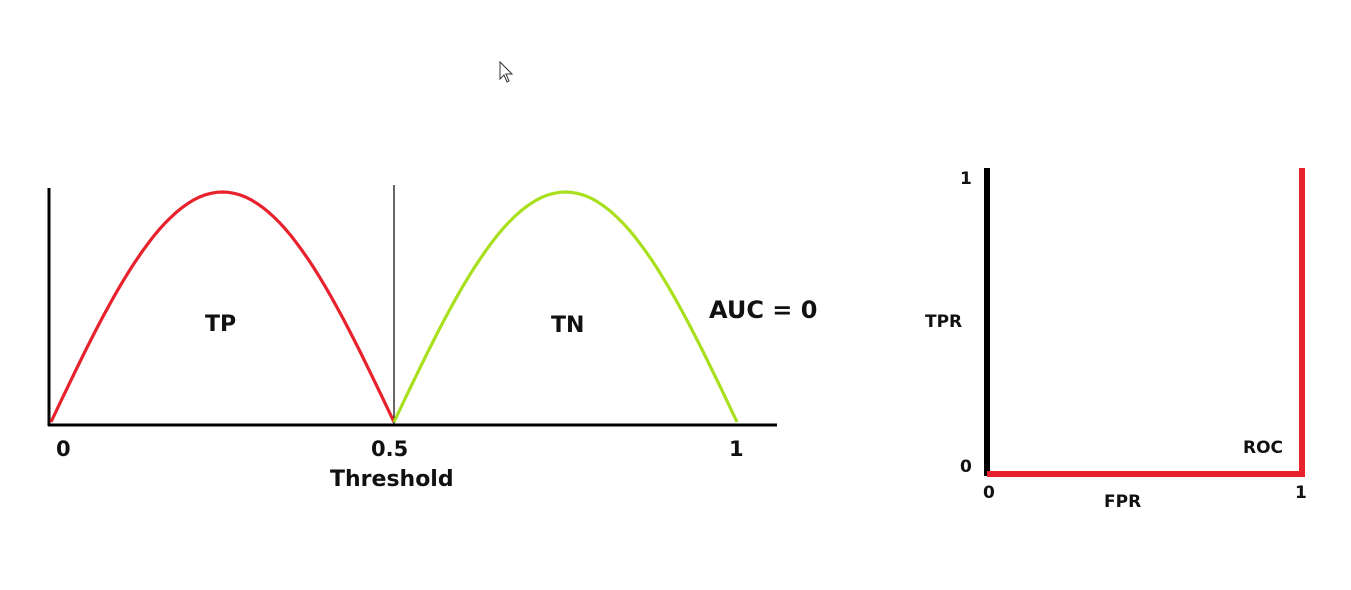 This screenshot has width=1351, height=590. What do you see at coordinates (392, 479) in the screenshot?
I see `left-x-axis-title: Threshold` at bounding box center [392, 479].